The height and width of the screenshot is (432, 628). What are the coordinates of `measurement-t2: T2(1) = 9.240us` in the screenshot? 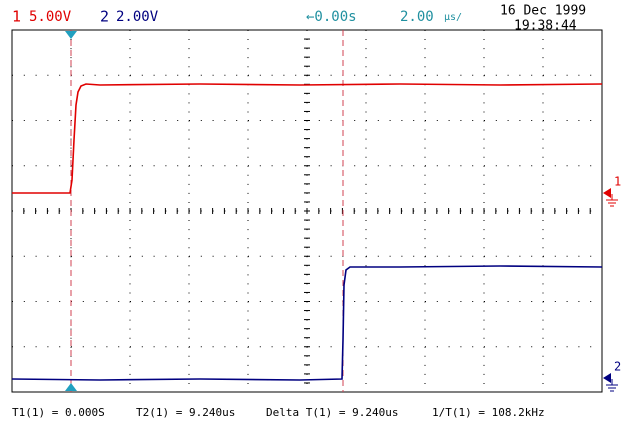 It's located at (185, 412).